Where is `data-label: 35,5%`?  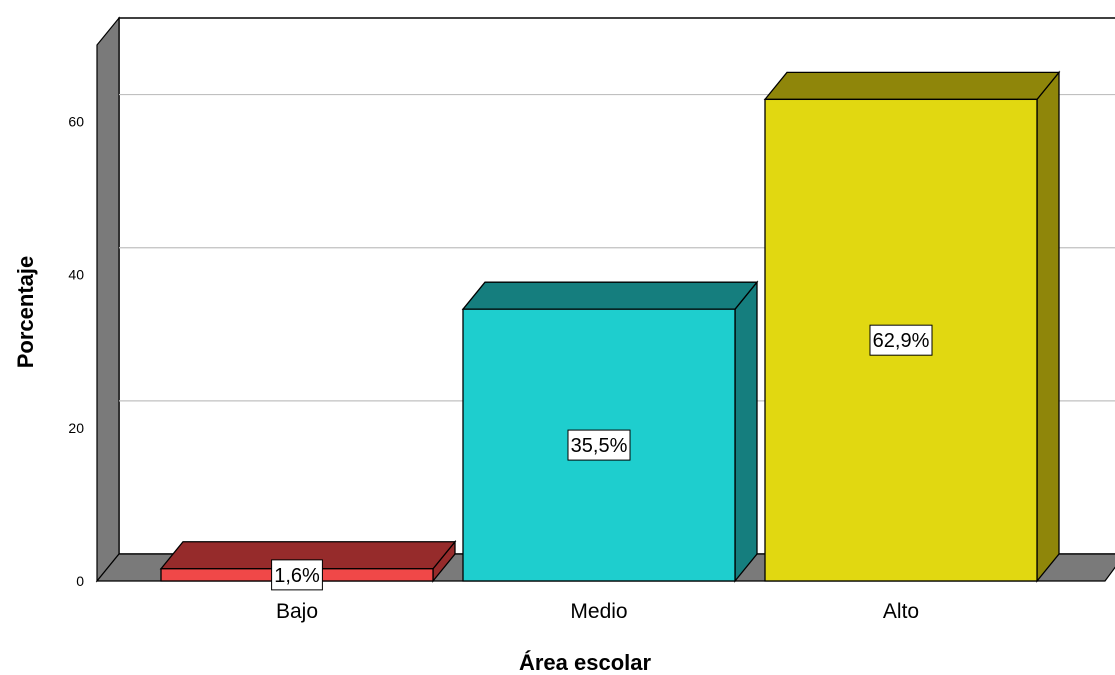
data-label: 35,5% is located at coordinates (599, 446).